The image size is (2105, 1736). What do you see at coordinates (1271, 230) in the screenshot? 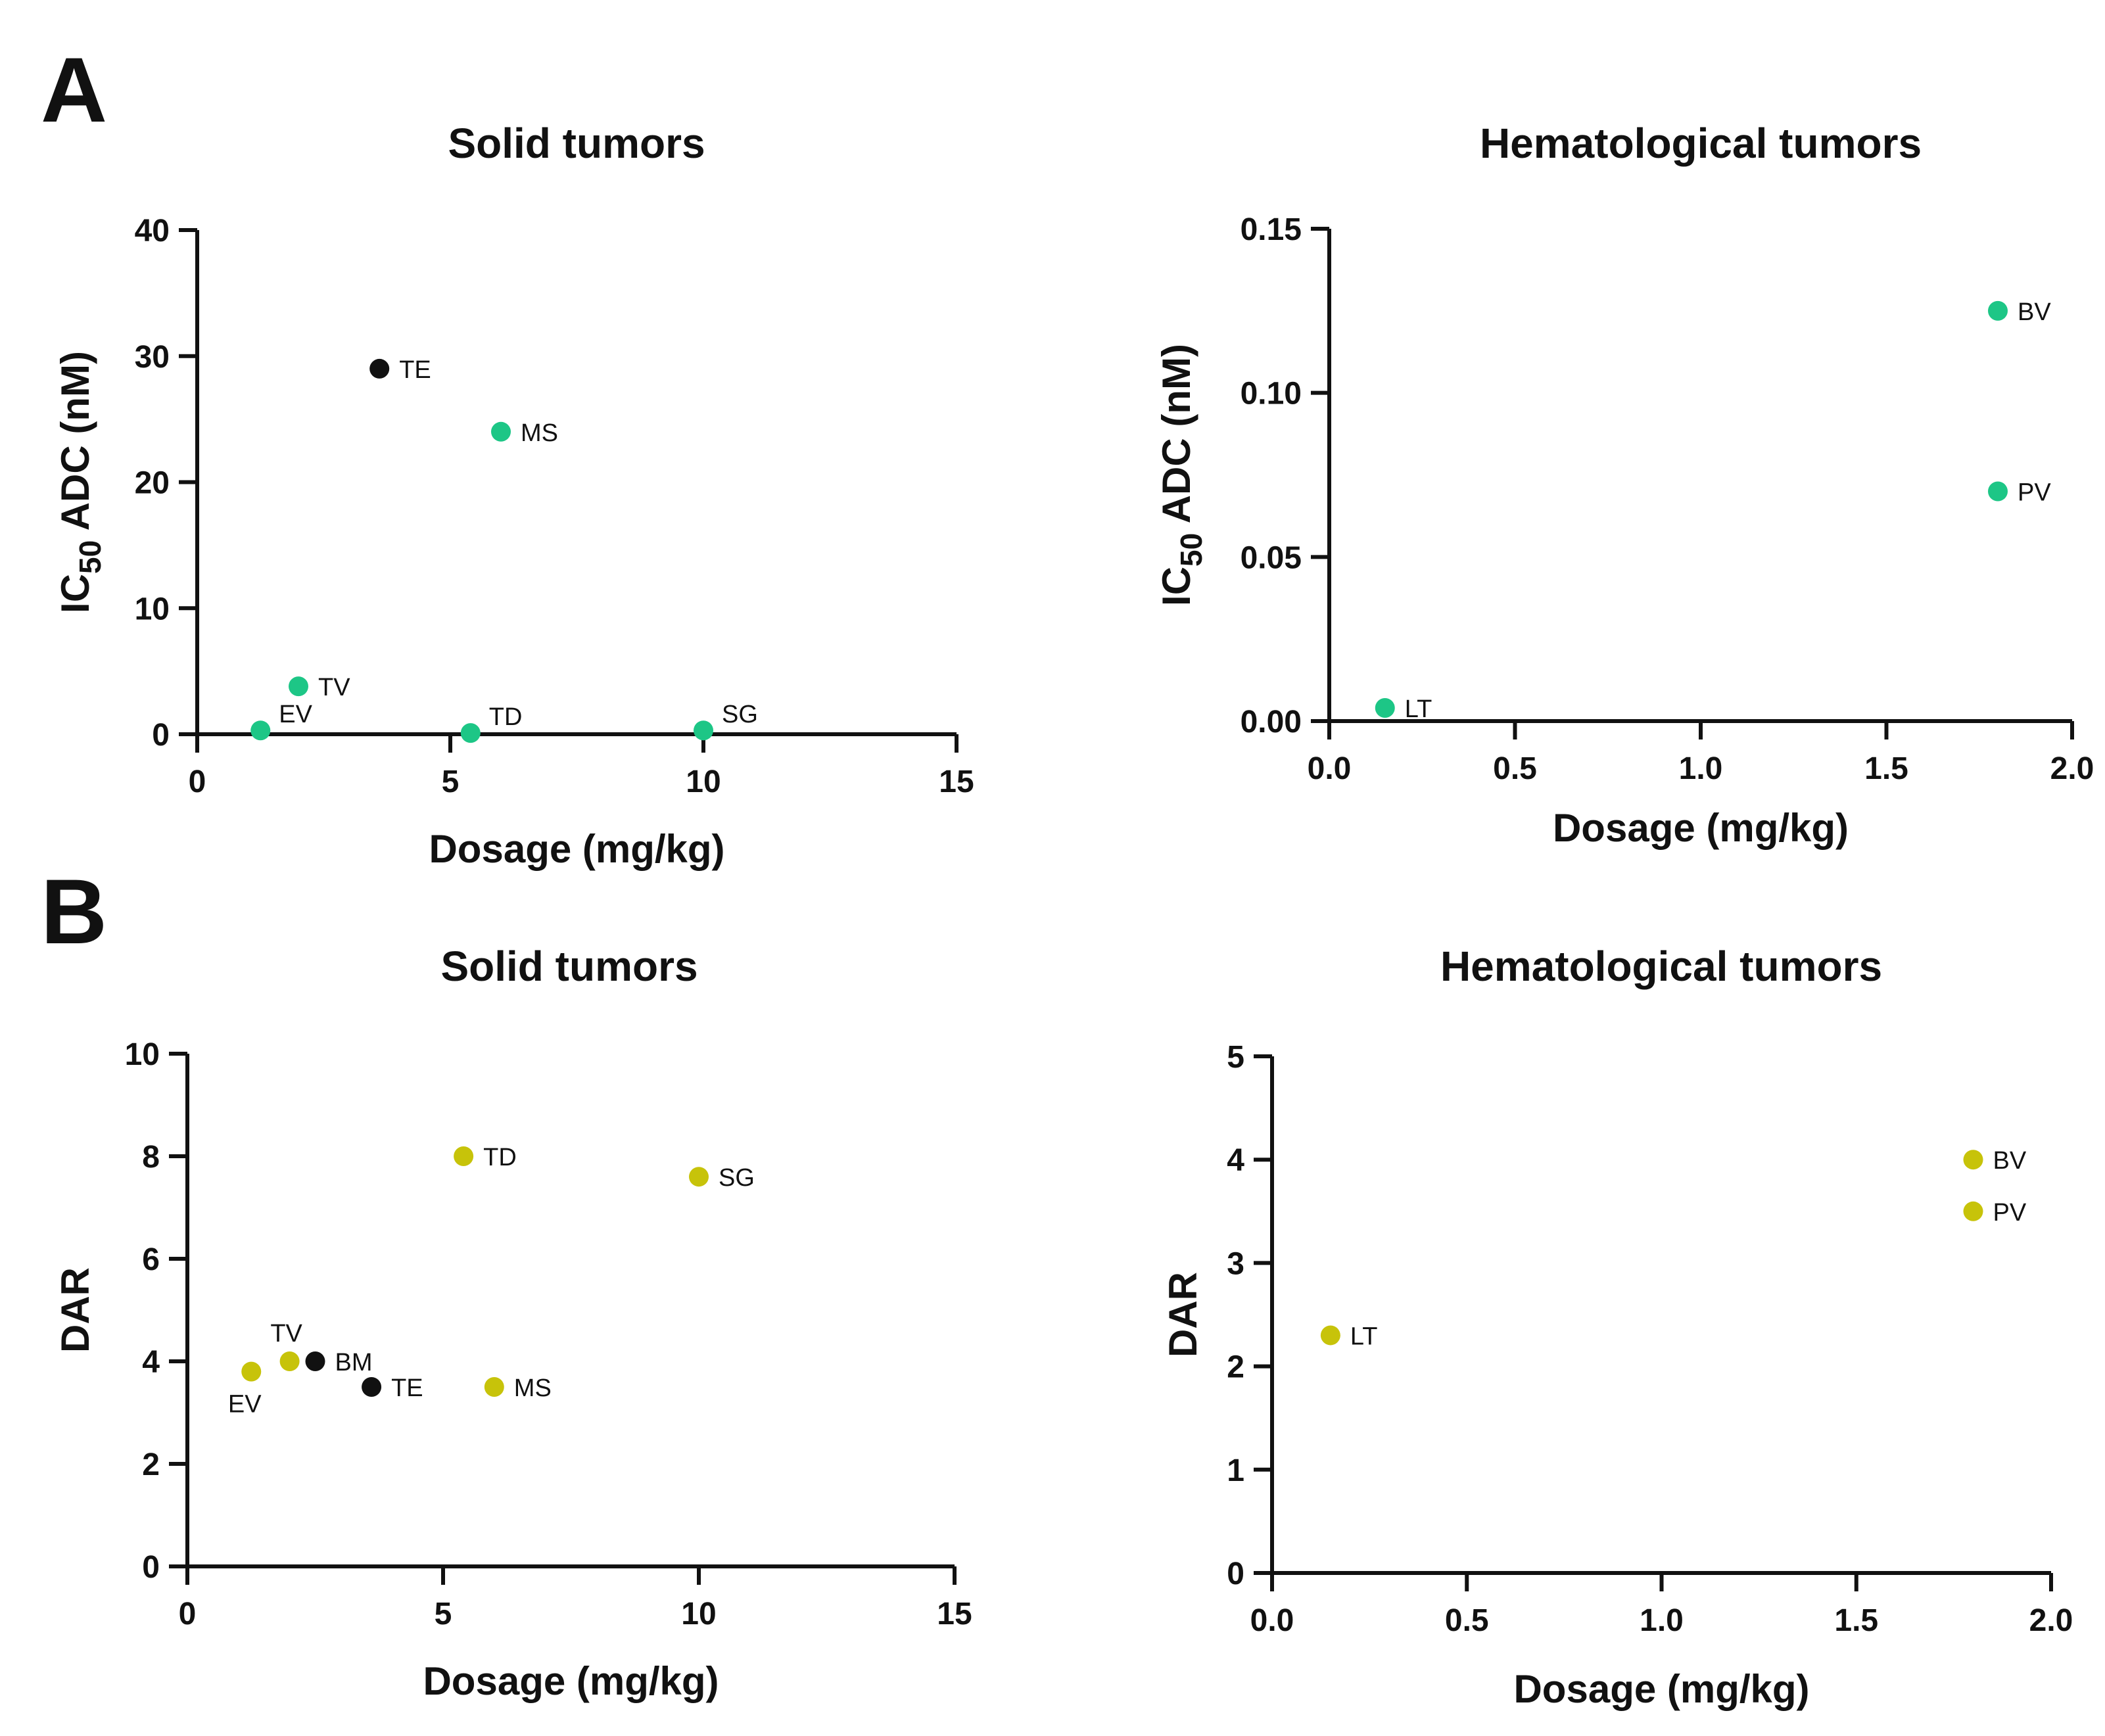
I see `y-tick-label: 0.15` at bounding box center [1271, 230].